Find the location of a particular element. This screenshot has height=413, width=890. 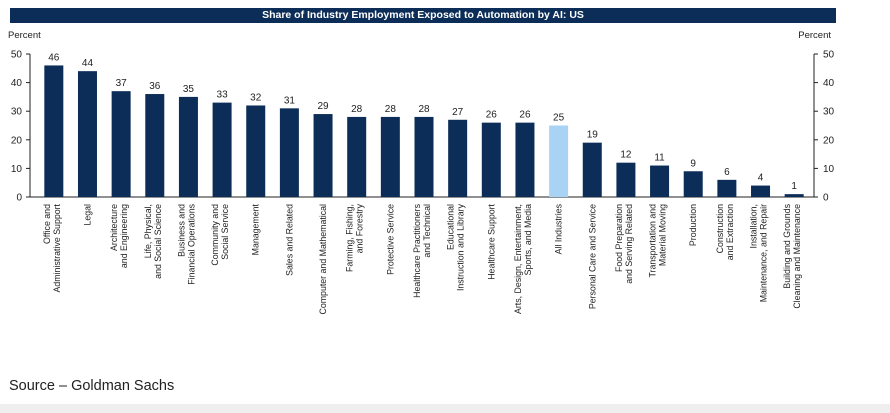

source-note: Source – Goldman Sachs is located at coordinates (92, 386).